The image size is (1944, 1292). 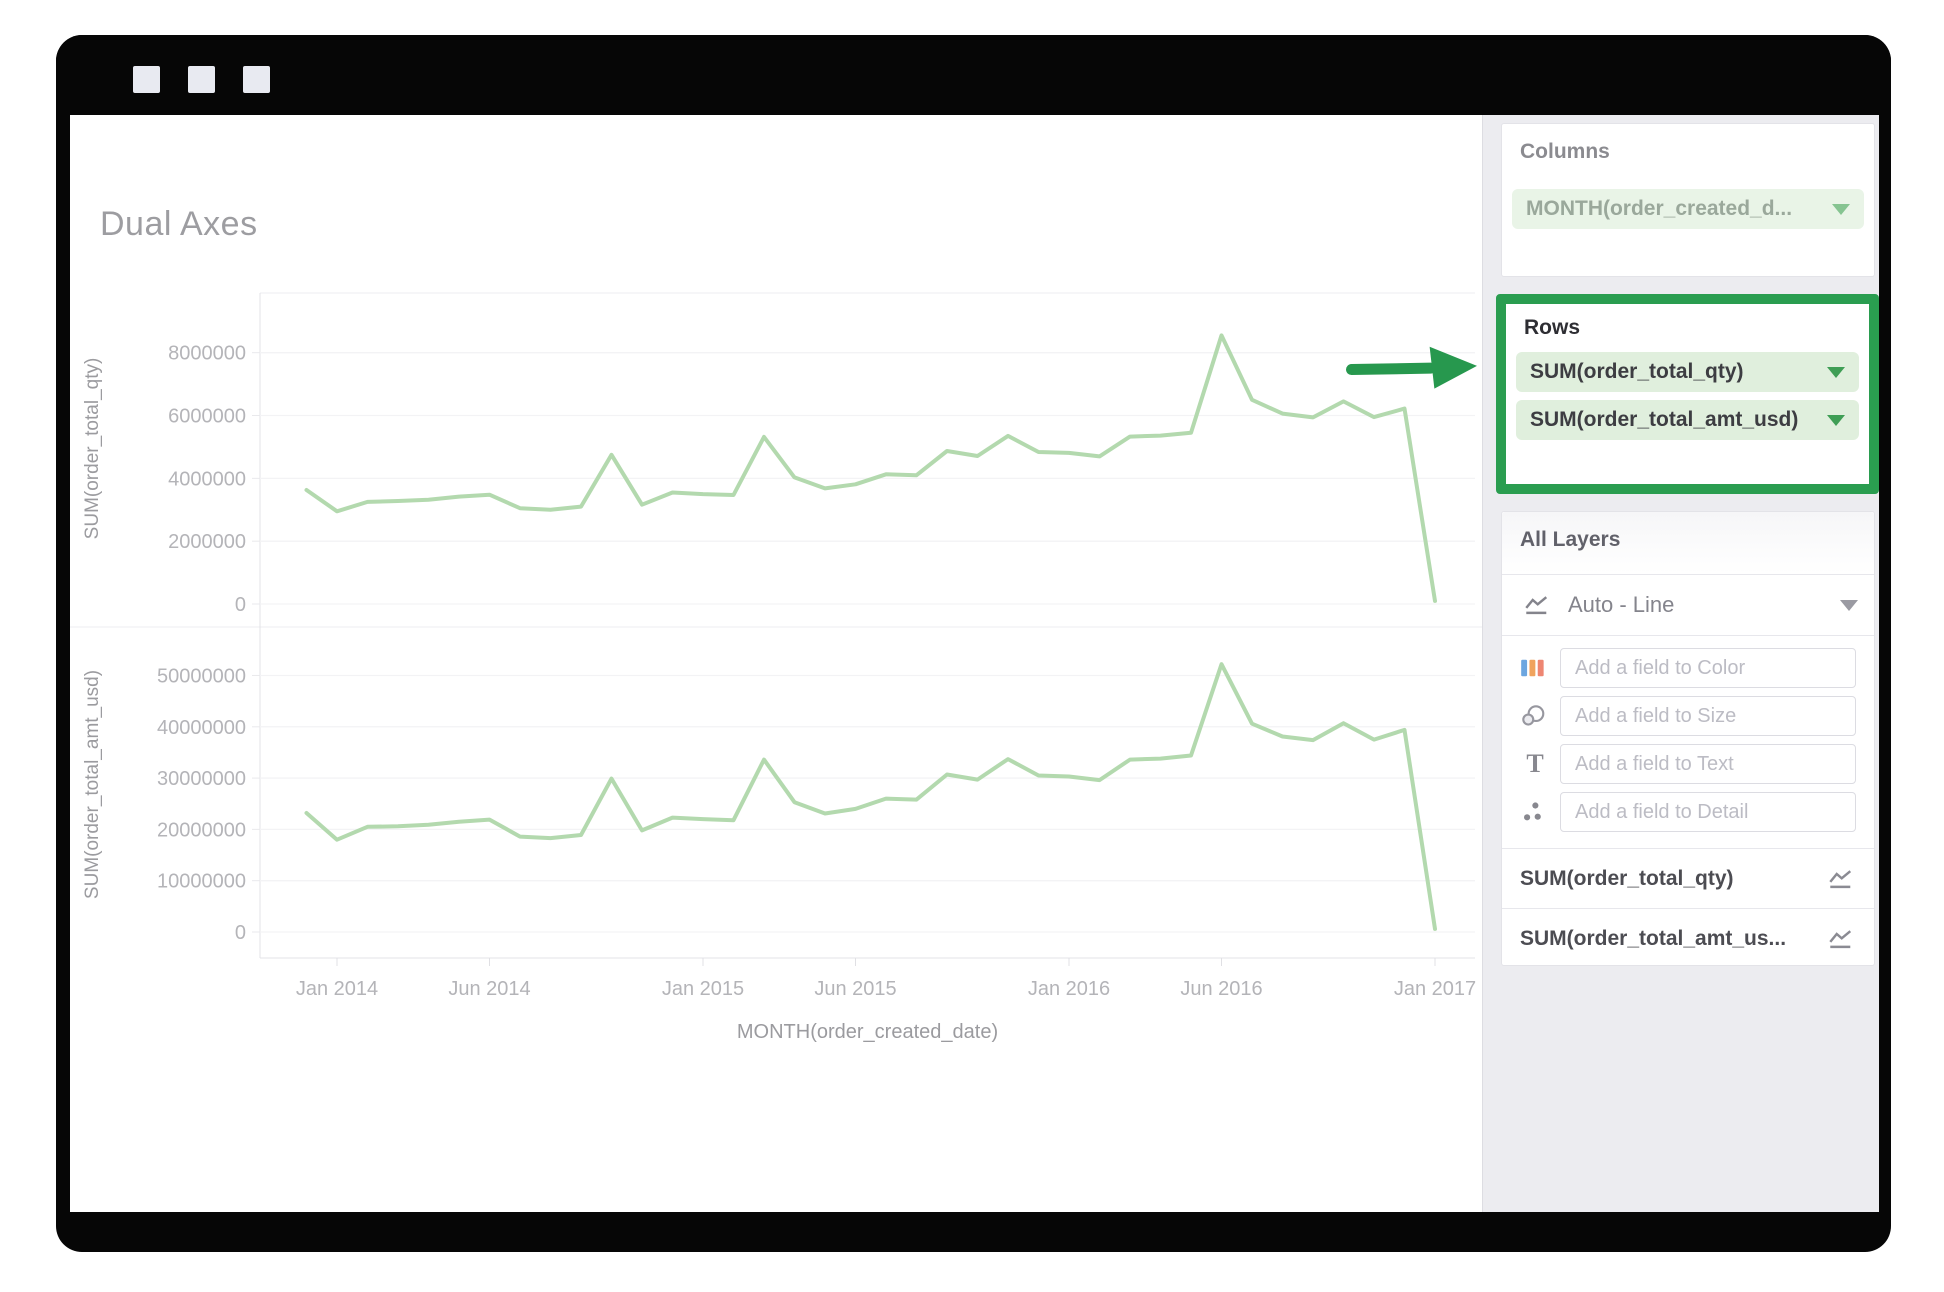 I want to click on window-titlebar, so click(x=973, y=75).